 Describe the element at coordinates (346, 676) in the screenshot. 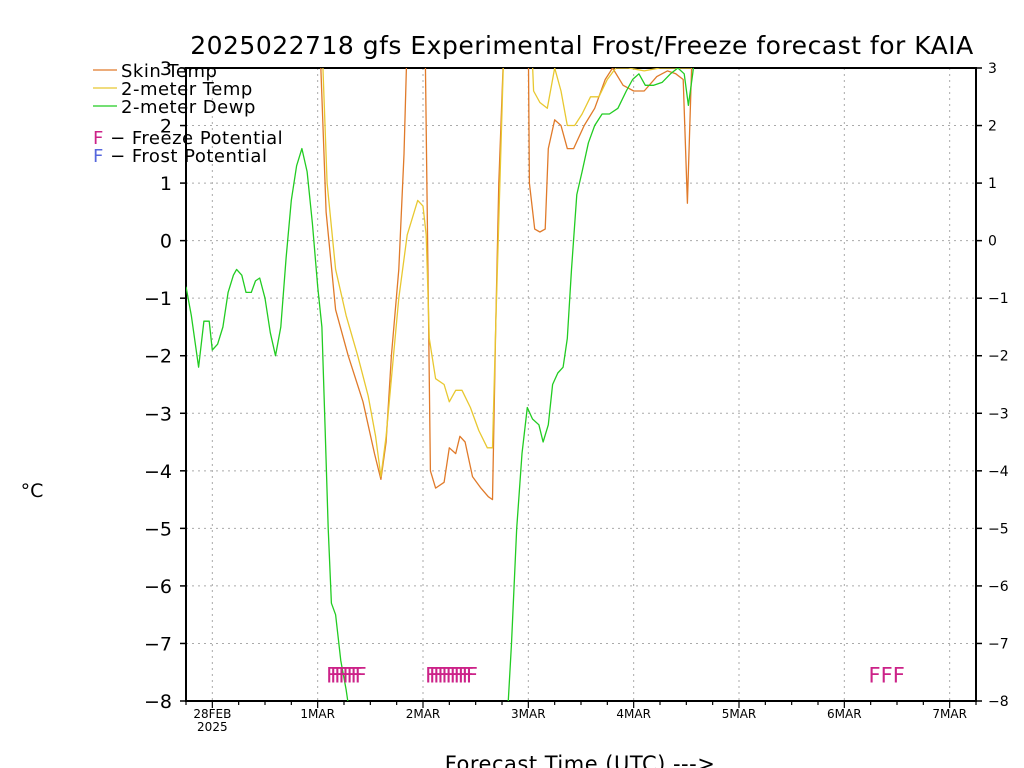

I see `potential-marker: FFFFFFFF` at that location.